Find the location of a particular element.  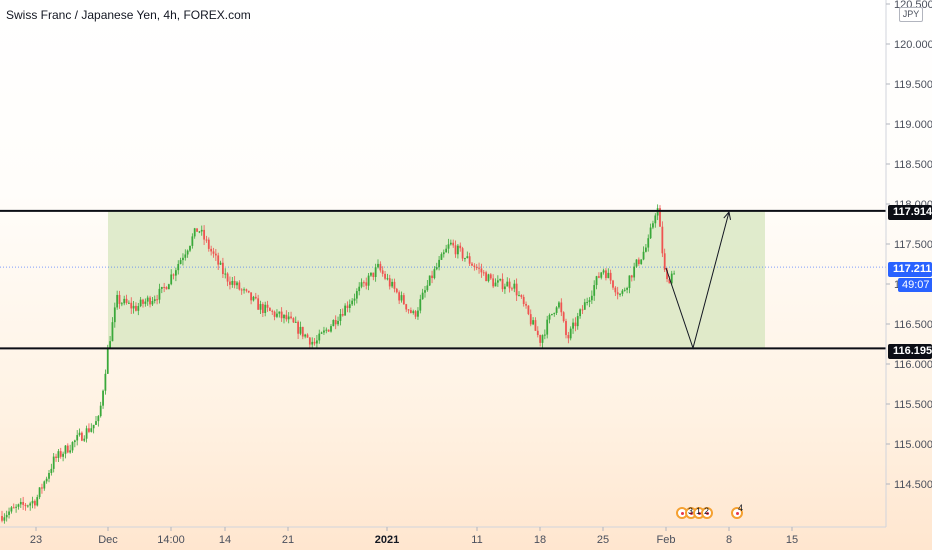

event-count: 3 is located at coordinates (691, 511).